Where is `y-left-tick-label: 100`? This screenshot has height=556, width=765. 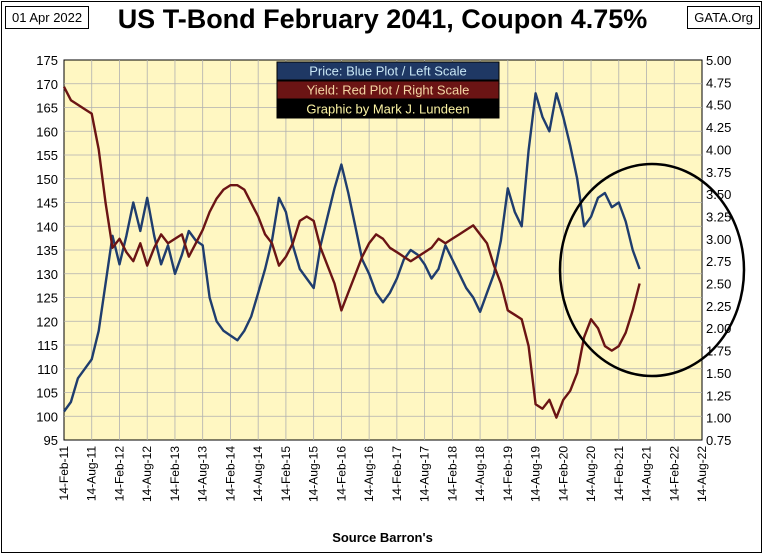 y-left-tick-label: 100 is located at coordinates (47, 416).